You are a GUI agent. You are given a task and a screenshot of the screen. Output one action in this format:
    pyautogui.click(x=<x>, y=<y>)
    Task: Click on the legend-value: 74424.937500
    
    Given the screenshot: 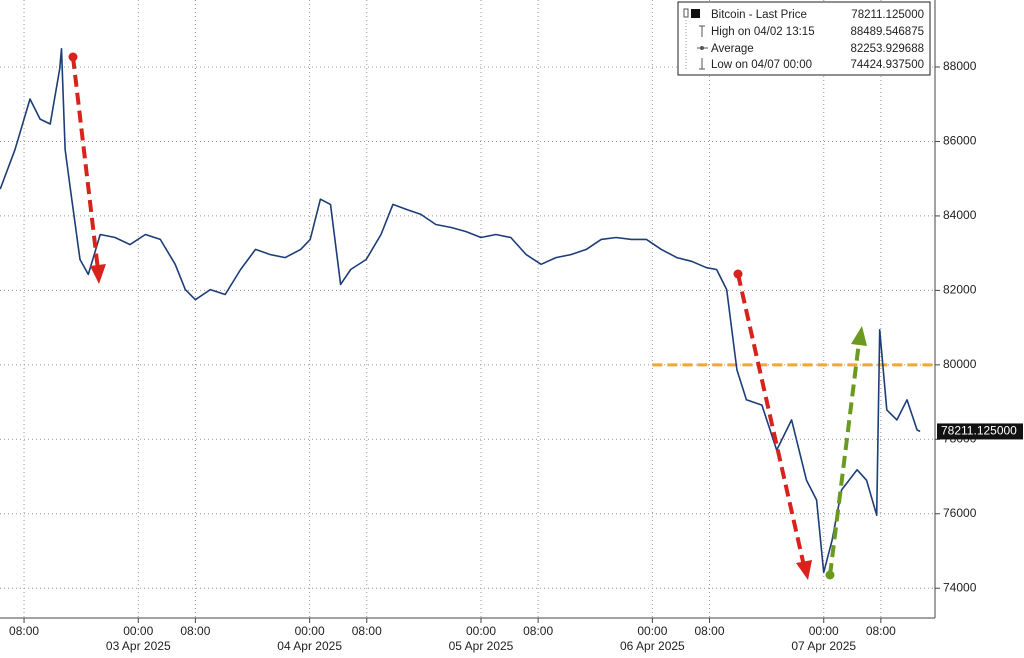 What is the action you would take?
    pyautogui.click(x=887, y=65)
    